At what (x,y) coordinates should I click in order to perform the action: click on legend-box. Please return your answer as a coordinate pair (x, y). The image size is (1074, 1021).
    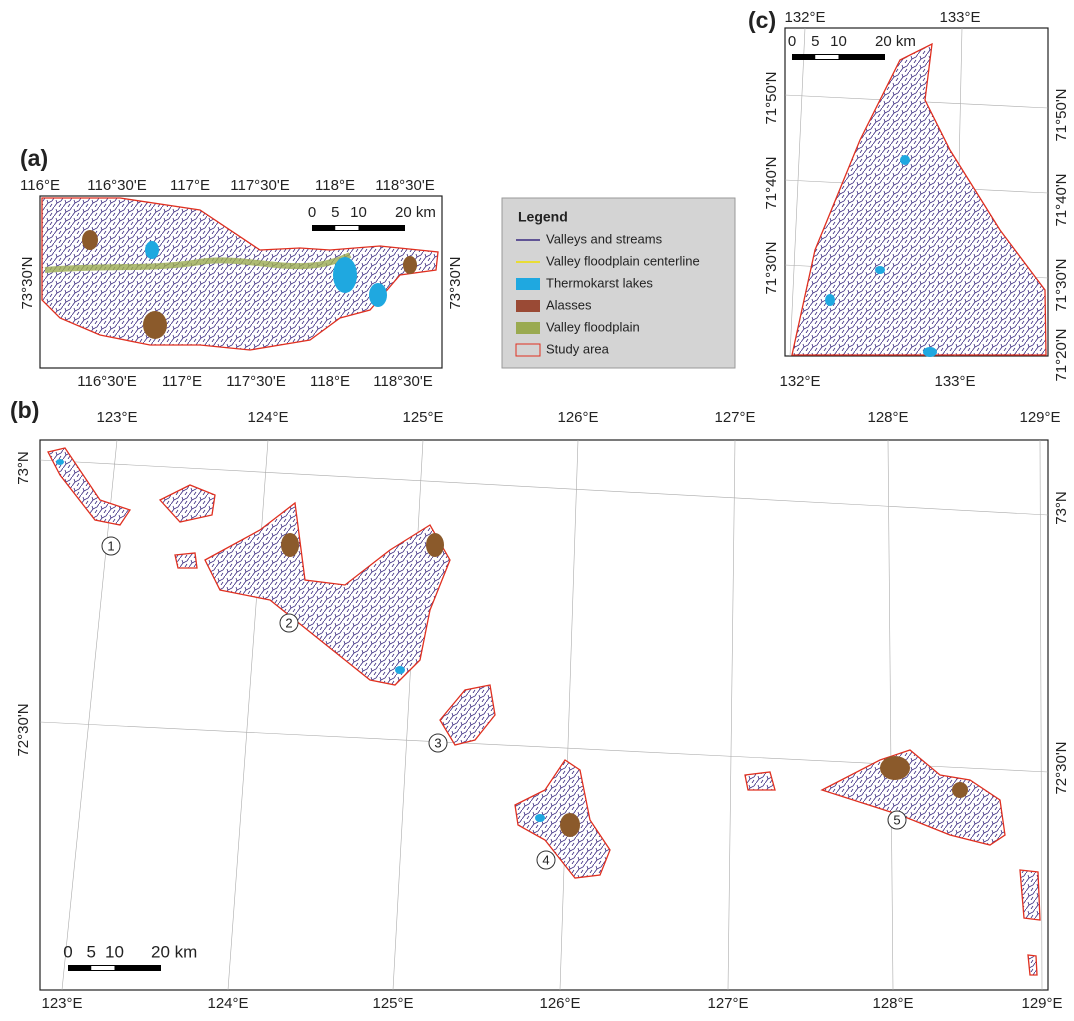
    Looking at the image, I should click on (618, 283).